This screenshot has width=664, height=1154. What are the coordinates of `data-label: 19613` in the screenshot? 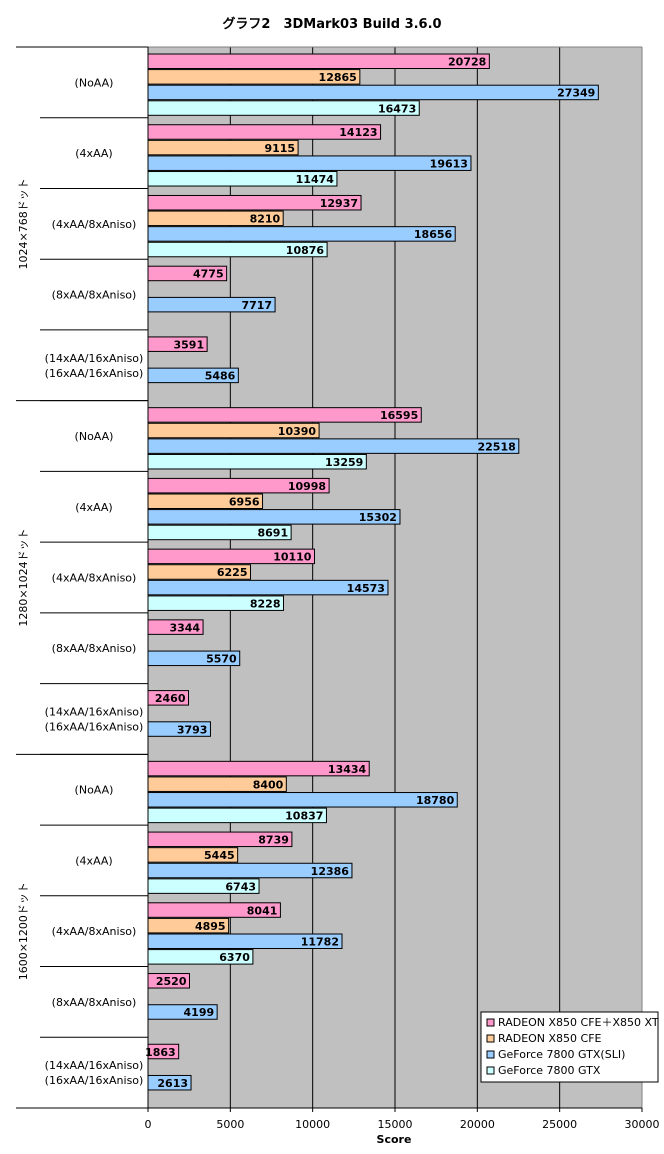 It's located at (449, 163).